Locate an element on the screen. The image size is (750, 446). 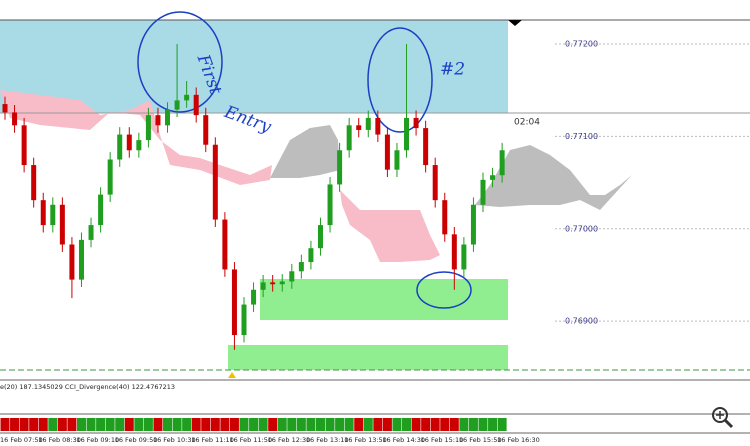
x-tick-label: 16 Feb 09:10 is located at coordinates (97, 440).